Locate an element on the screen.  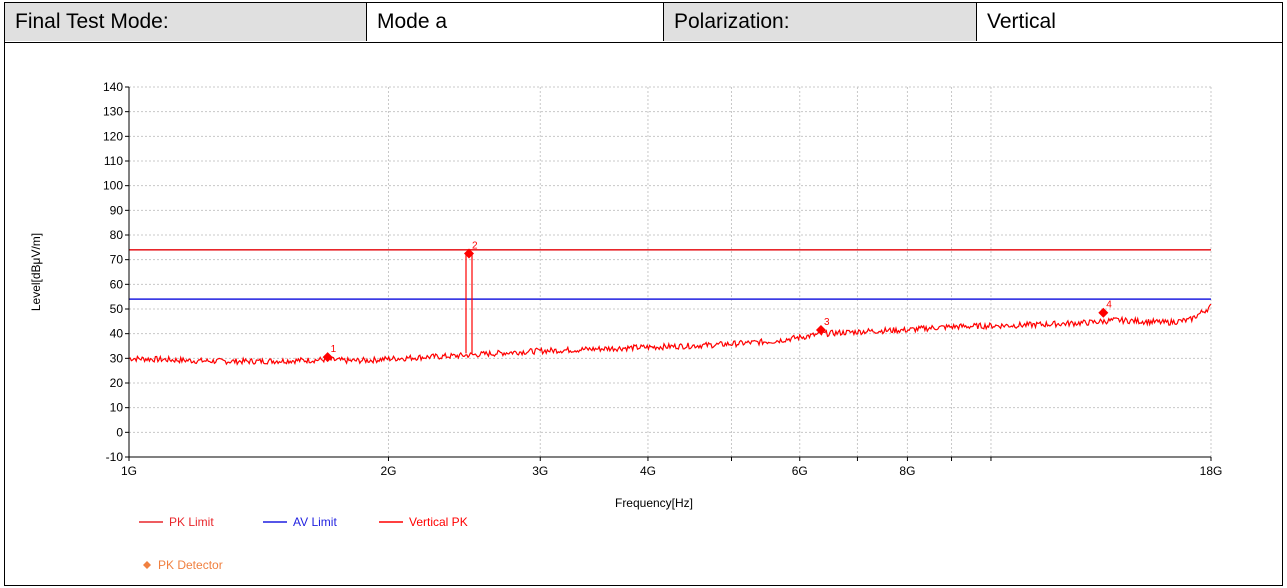
y-tick-label: -10 is located at coordinates (115, 457).